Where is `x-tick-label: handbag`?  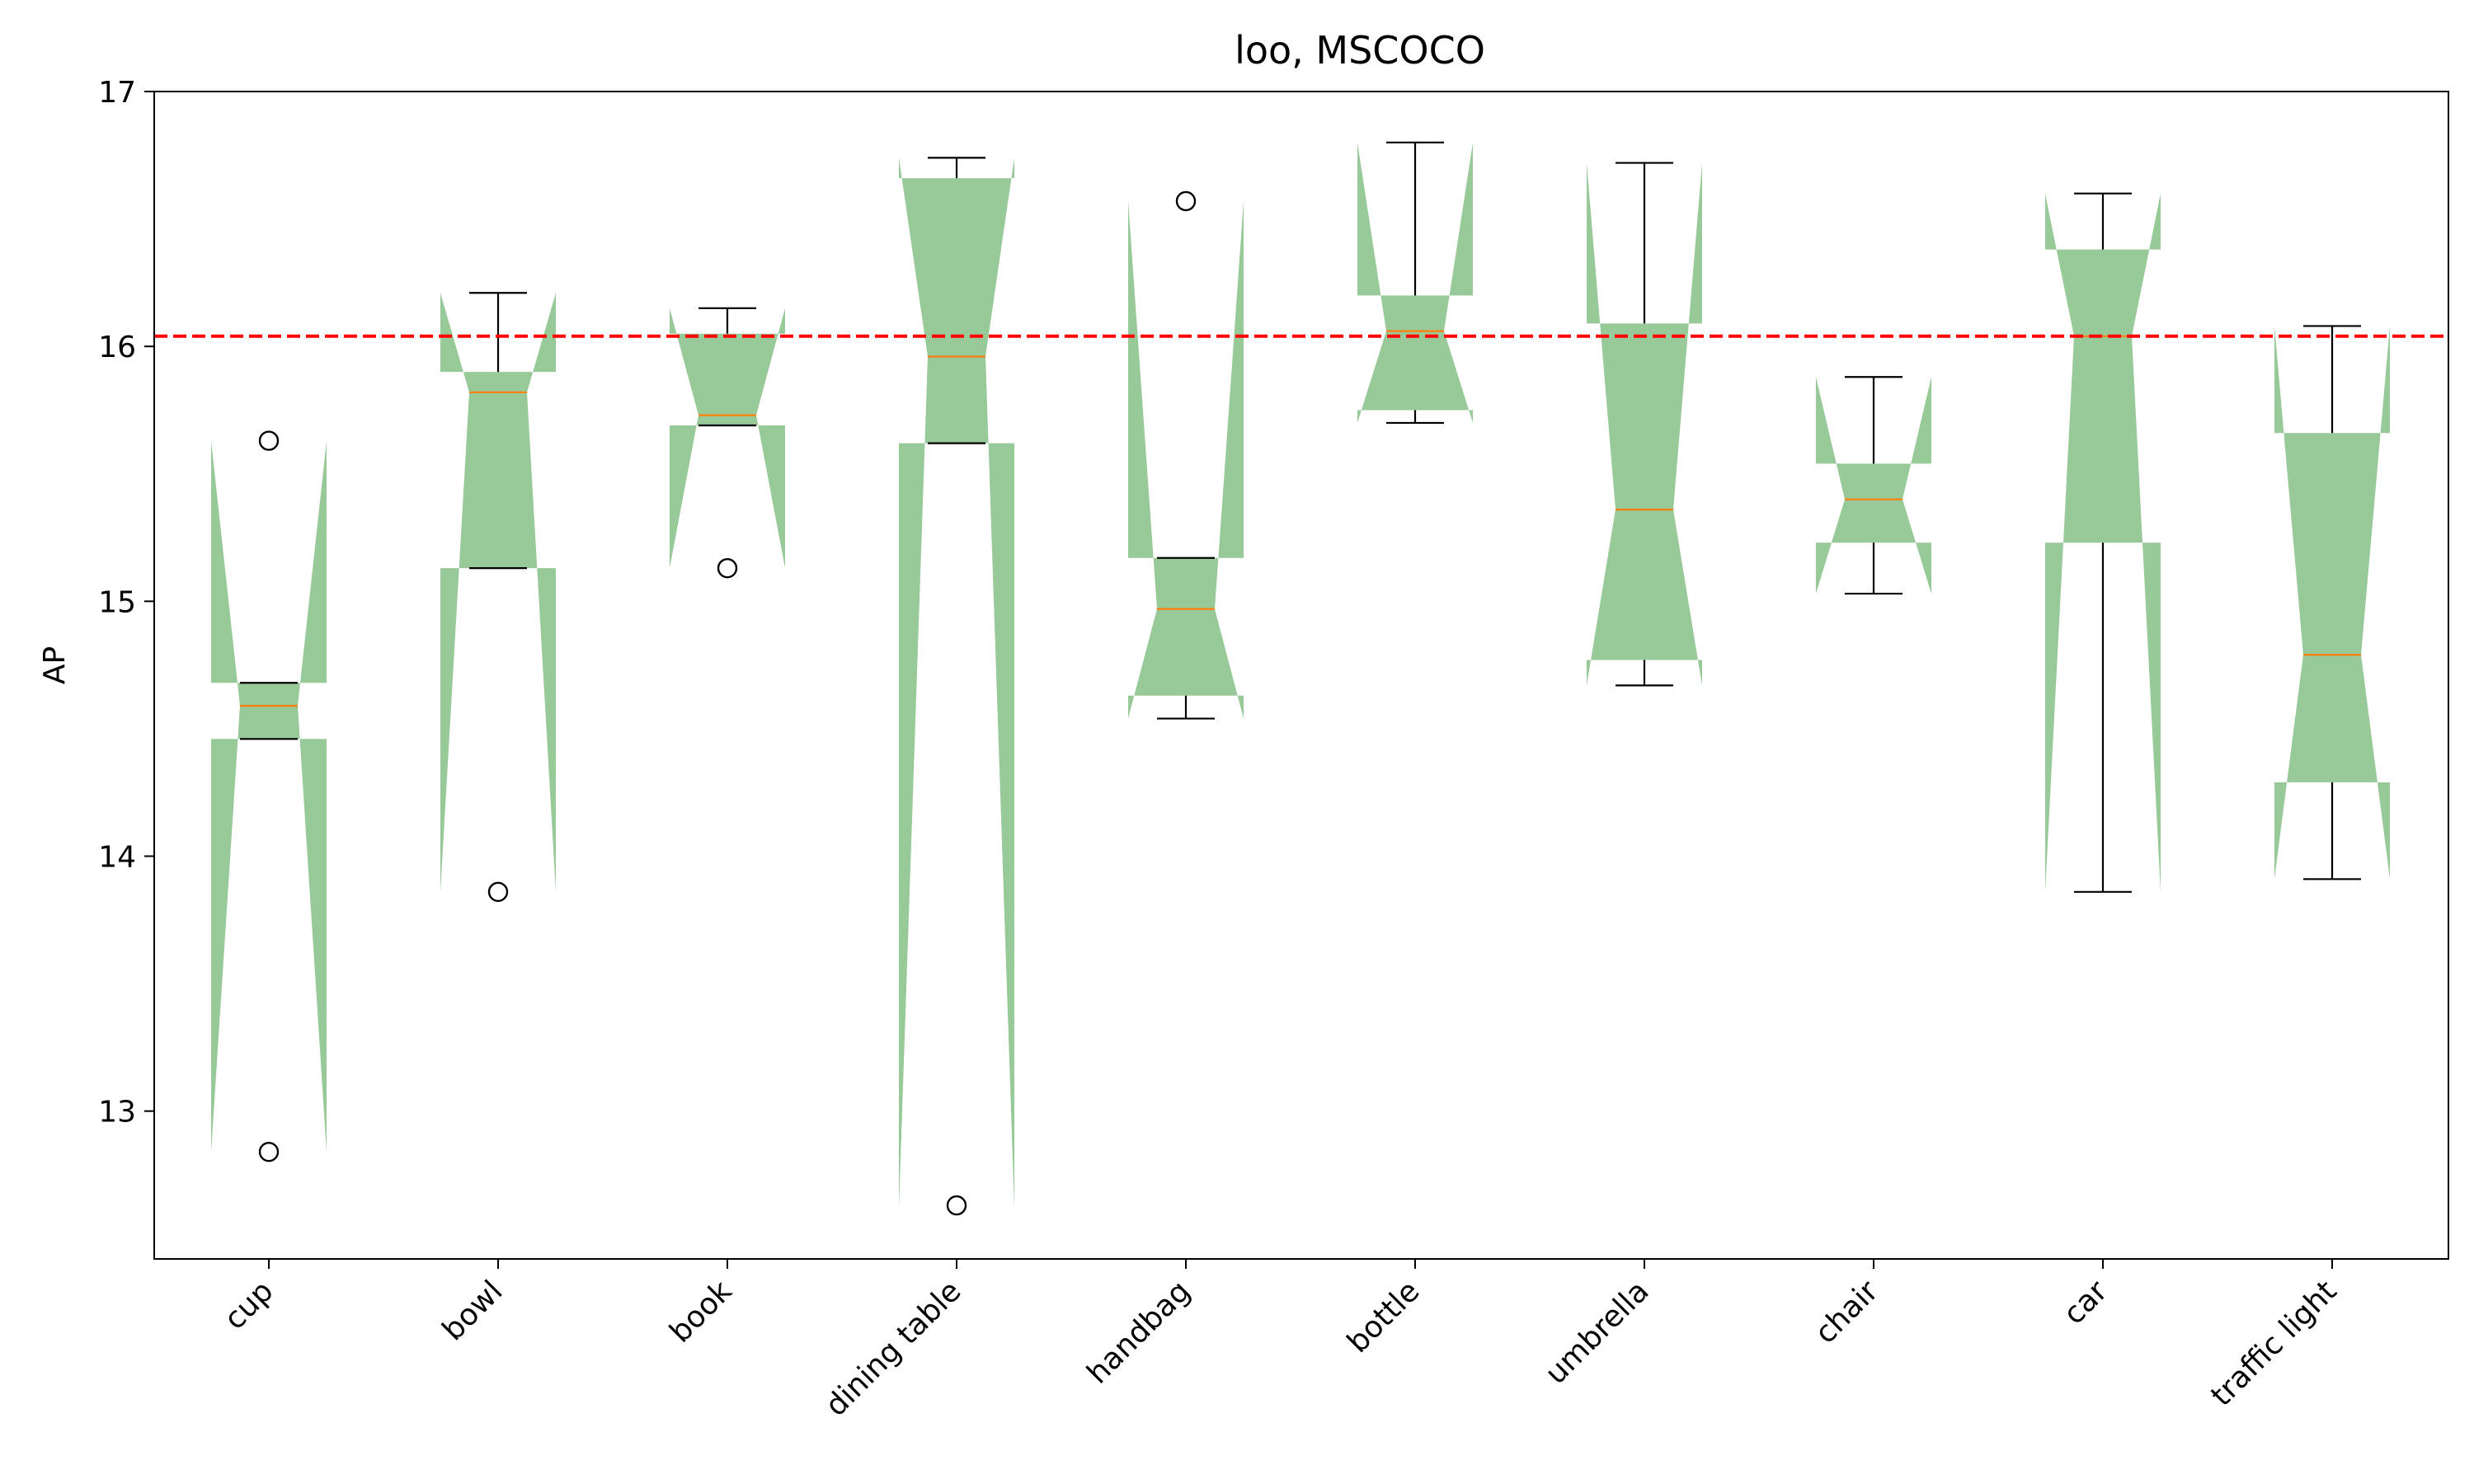
x-tick-label: handbag is located at coordinates (1139, 1333).